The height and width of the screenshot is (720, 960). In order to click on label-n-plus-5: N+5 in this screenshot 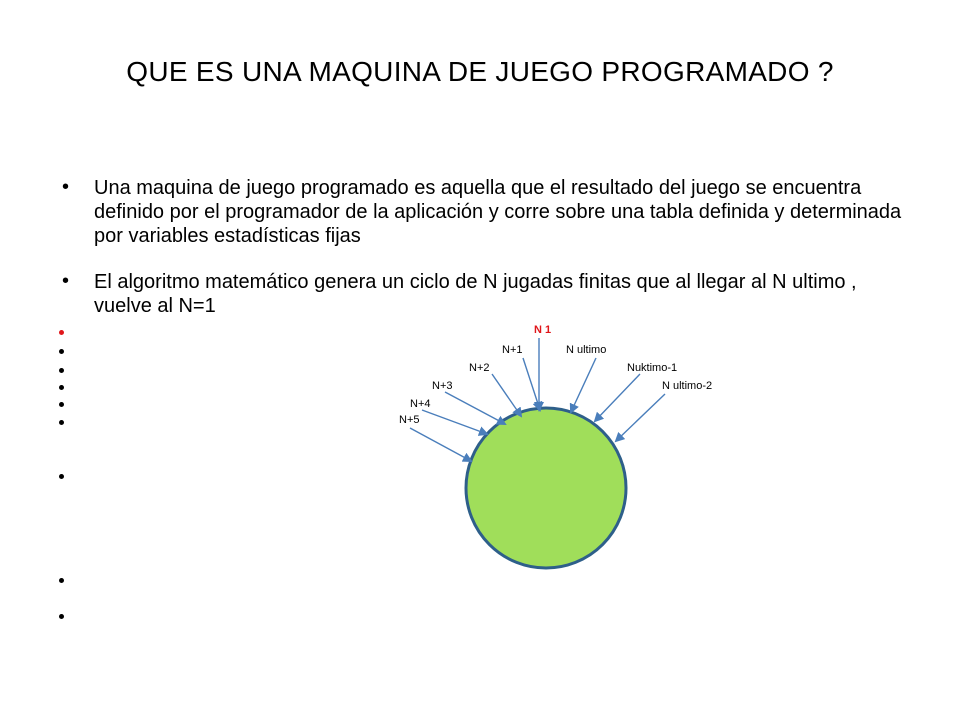, I will do `click(409, 420)`.